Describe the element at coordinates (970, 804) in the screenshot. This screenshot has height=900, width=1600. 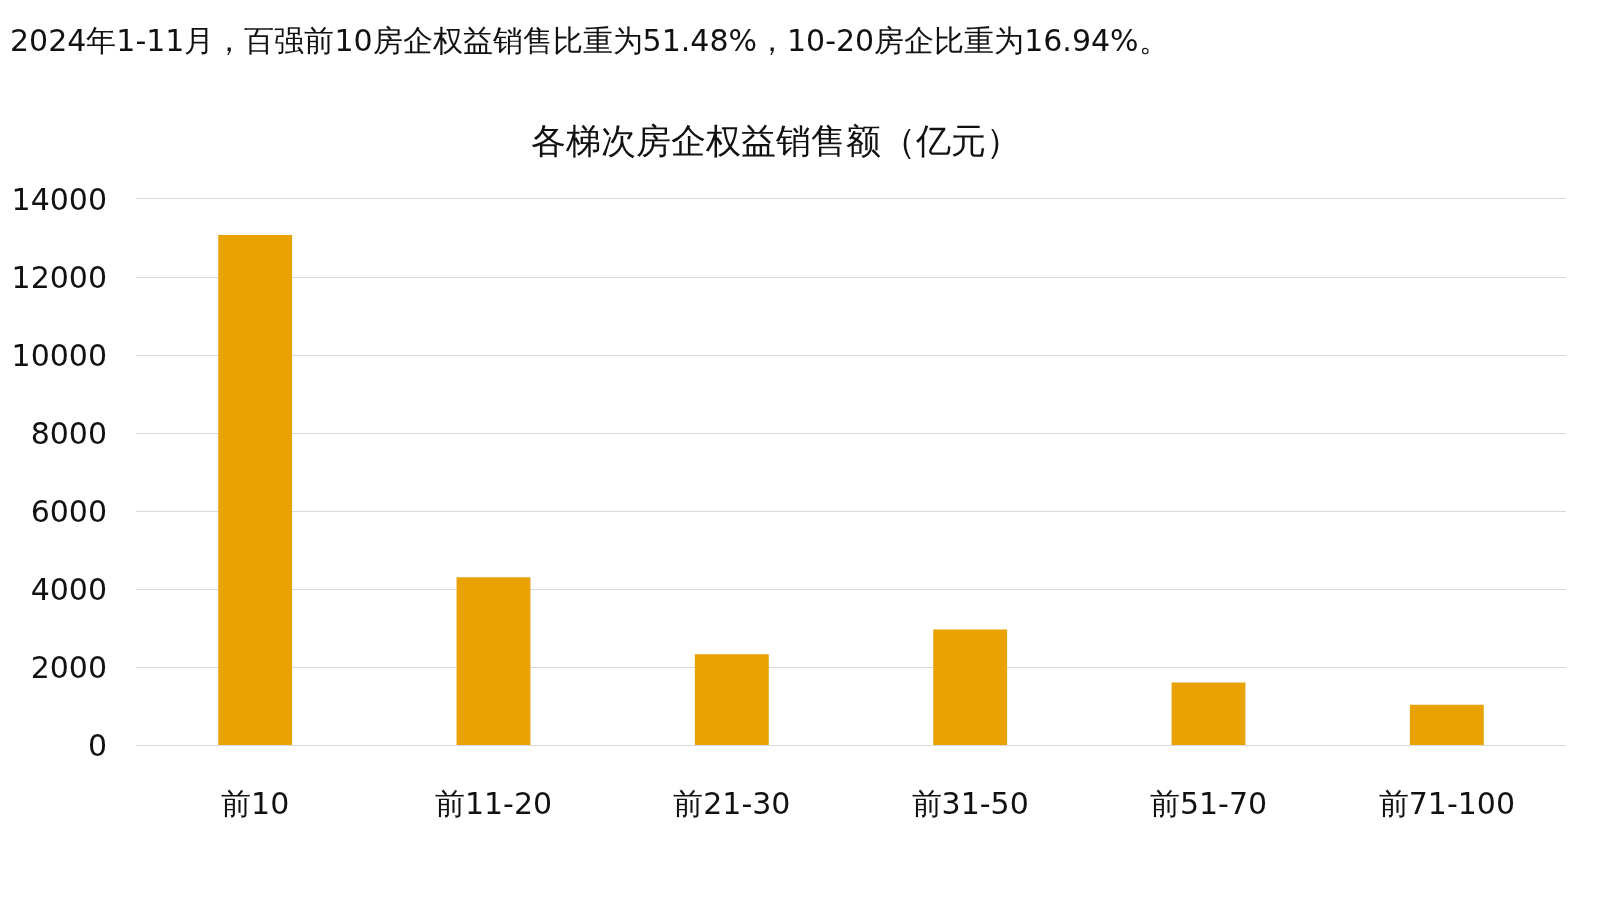
I see `x-tick-label: 前31-50` at that location.